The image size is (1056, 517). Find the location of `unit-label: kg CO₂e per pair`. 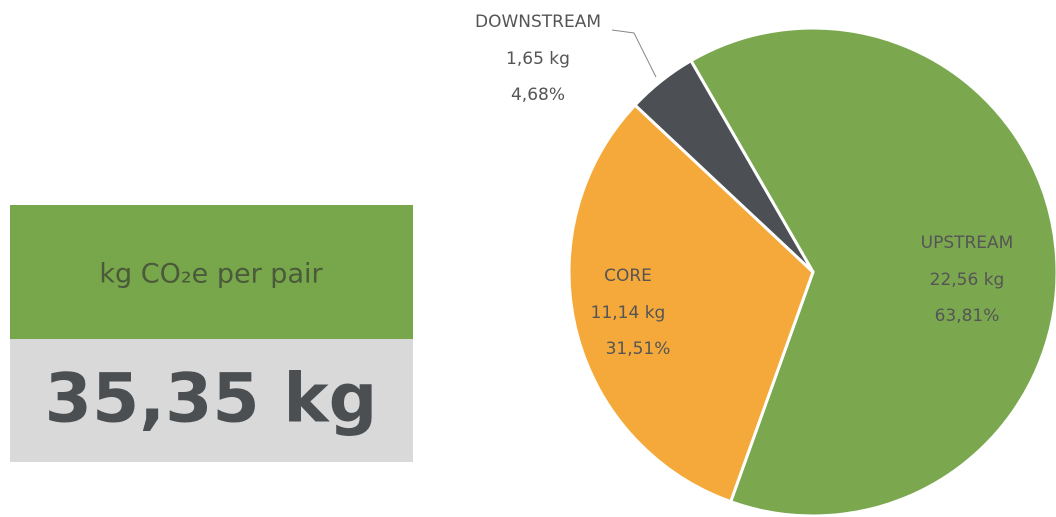

unit-label: kg CO₂e per pair is located at coordinates (211, 274).